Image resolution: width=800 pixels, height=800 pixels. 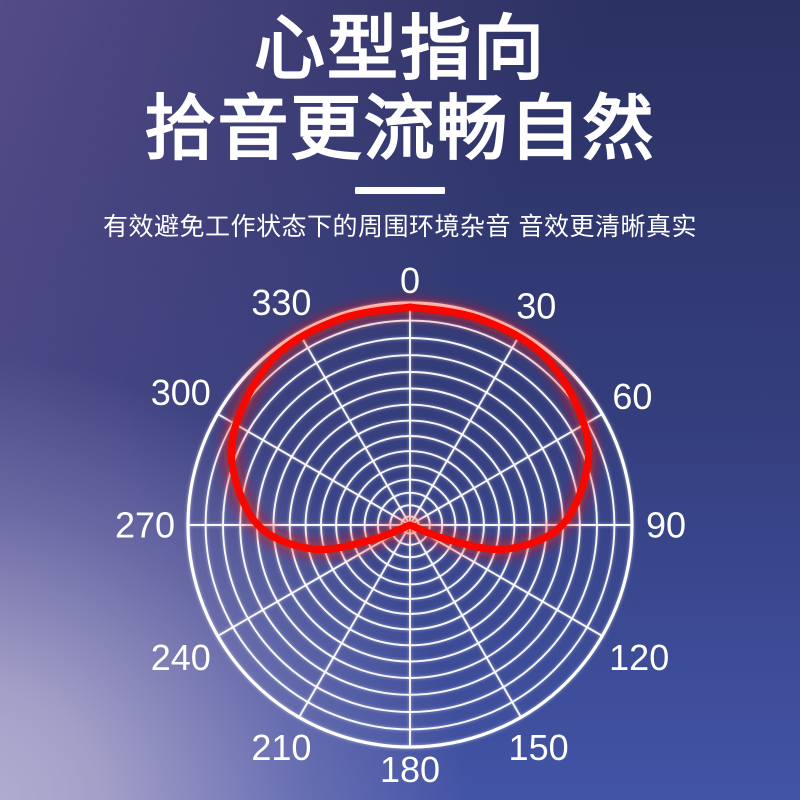 What do you see at coordinates (181, 657) in the screenshot?
I see `angle-label-240: 240` at bounding box center [181, 657].